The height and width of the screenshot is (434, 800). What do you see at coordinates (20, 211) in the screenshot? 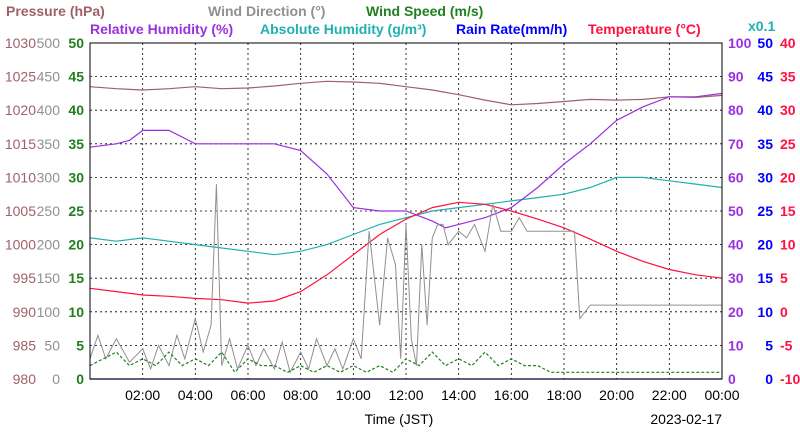
I see `pressure-axis-tick: 1005` at bounding box center [20, 211].